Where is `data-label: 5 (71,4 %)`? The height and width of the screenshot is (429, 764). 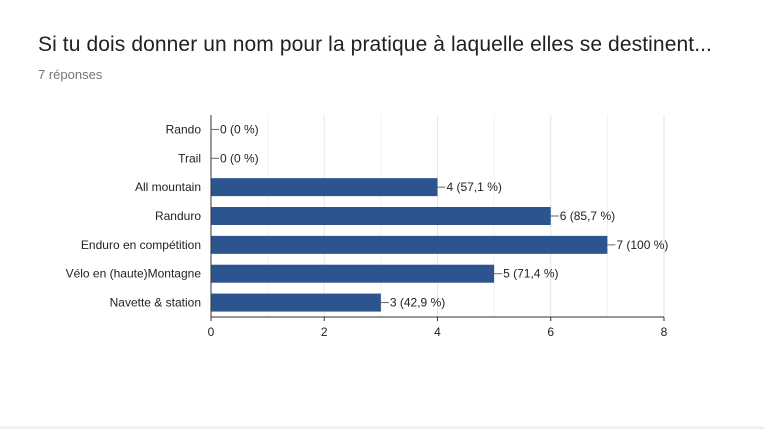 data-label: 5 (71,4 %) is located at coordinates (530, 274).